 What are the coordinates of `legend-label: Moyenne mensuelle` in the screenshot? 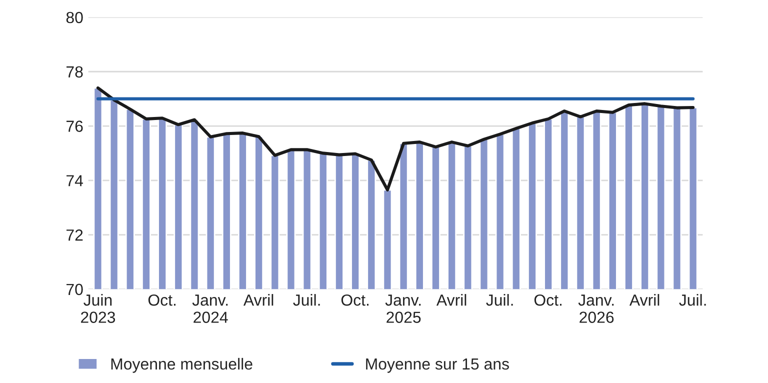 It's located at (181, 365).